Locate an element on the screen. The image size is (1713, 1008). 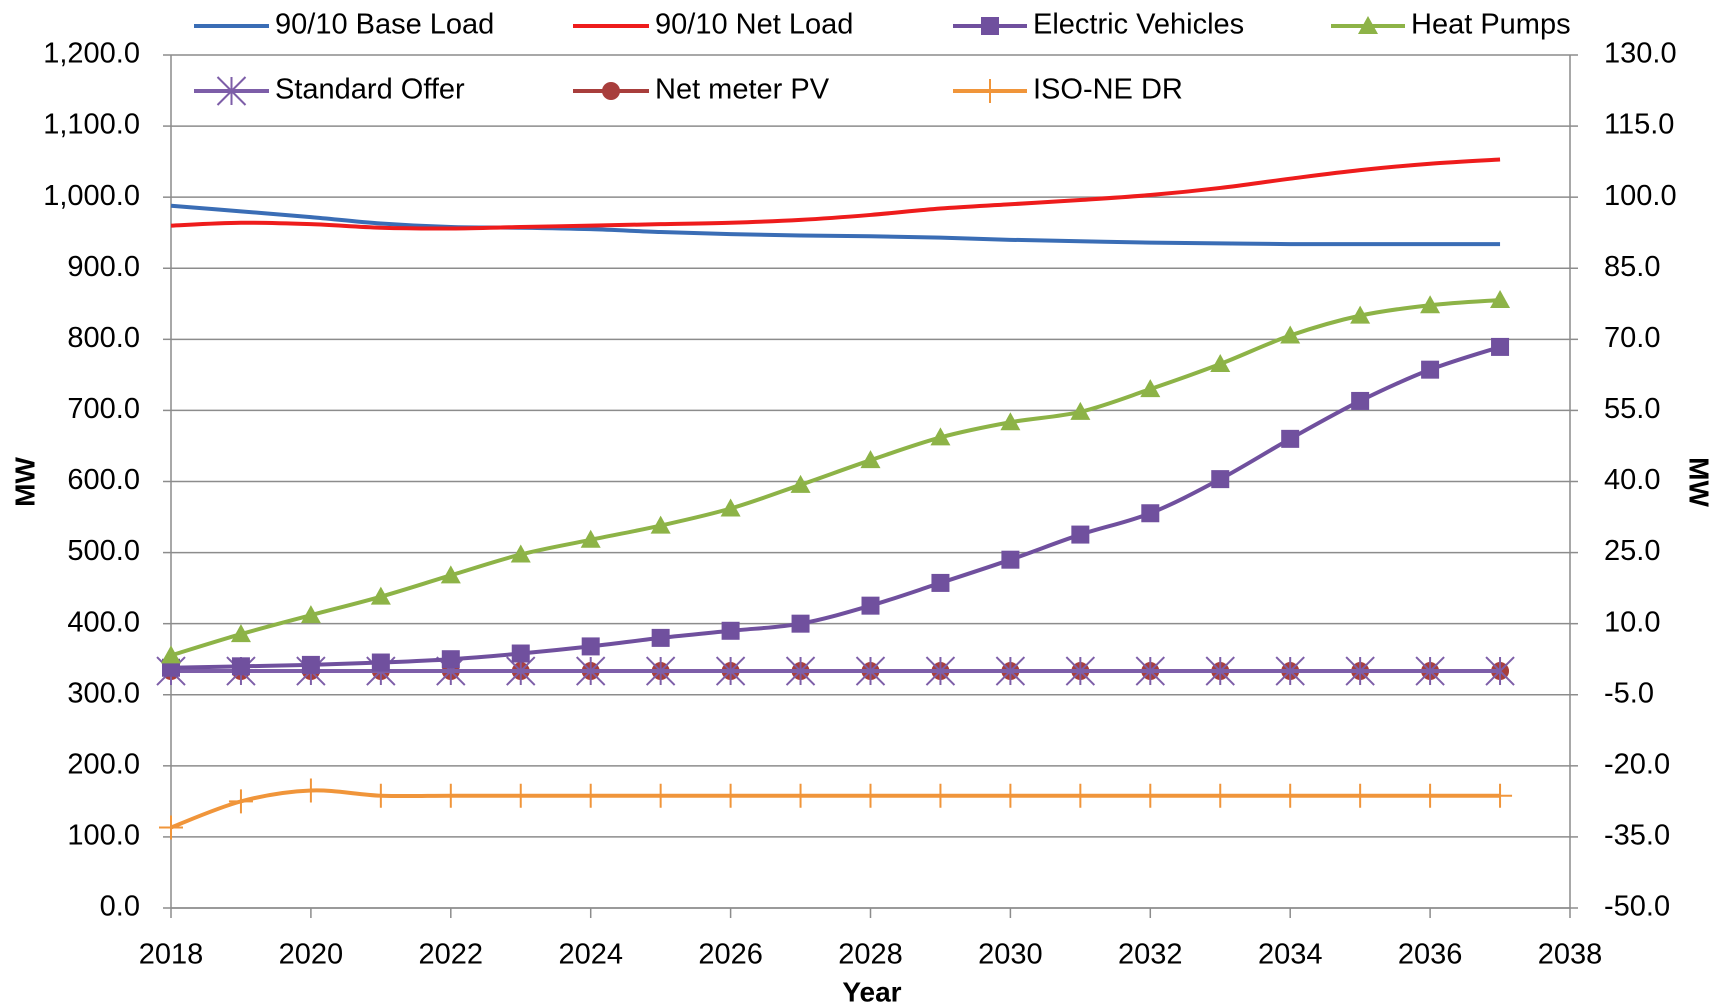
x-tick-label: 2030 is located at coordinates (1010, 955).